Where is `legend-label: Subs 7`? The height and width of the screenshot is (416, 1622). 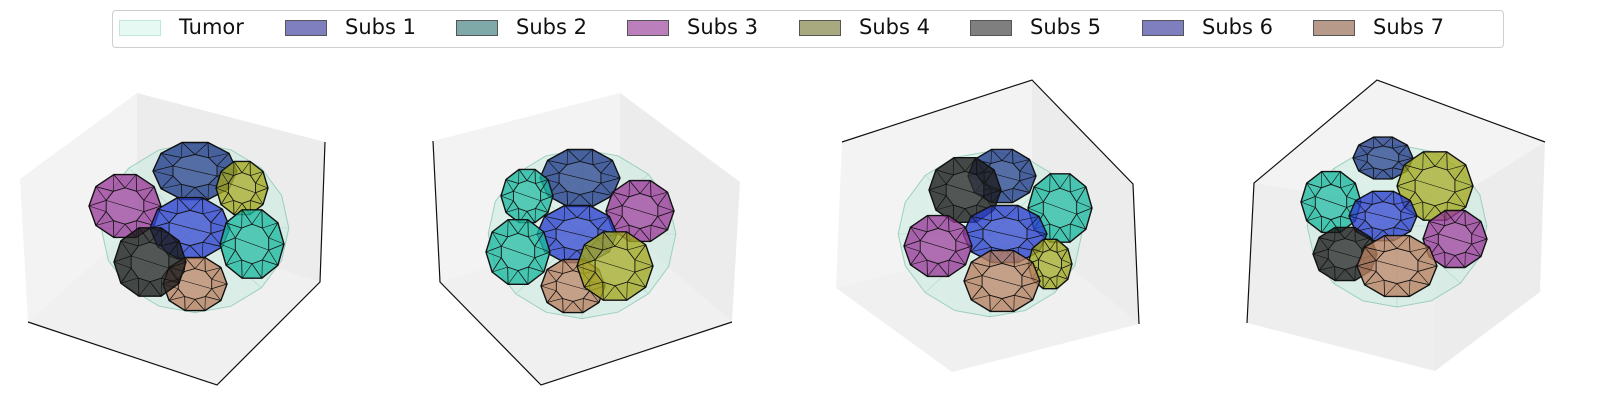
legend-label: Subs 7 is located at coordinates (1408, 27).